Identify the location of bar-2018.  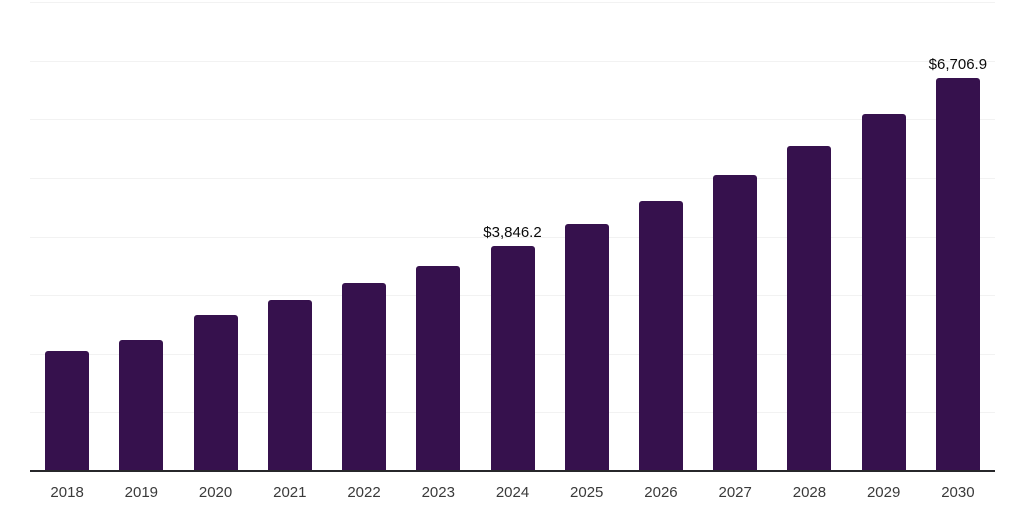
(67, 410).